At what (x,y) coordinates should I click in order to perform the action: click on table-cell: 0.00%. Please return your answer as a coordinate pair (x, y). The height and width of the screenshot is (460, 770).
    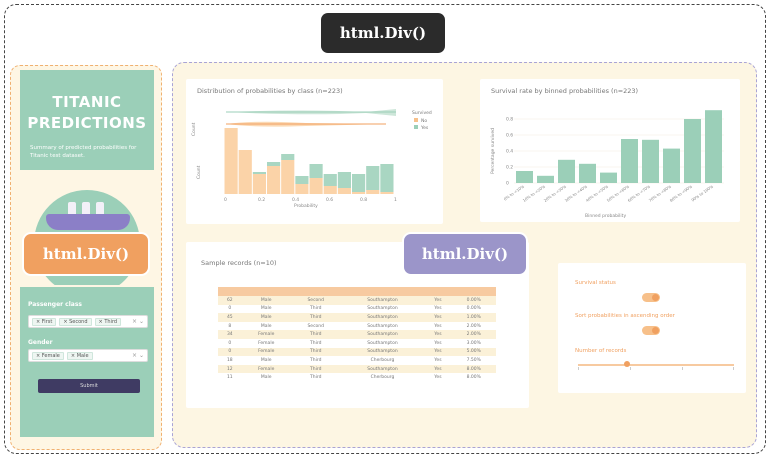
    Looking at the image, I should click on (473, 309).